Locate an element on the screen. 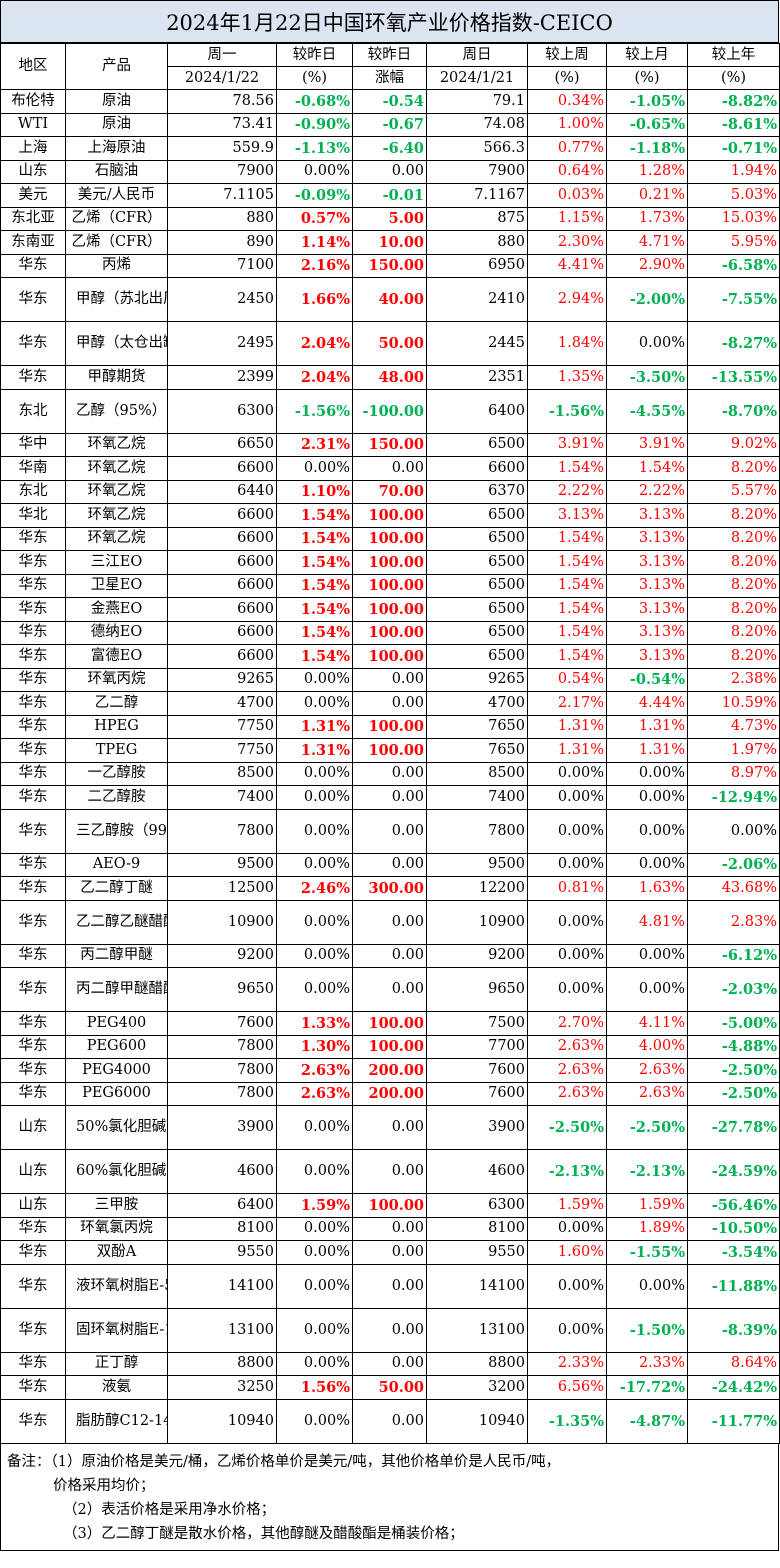 This screenshot has height=1568, width=780. monday-price-cell: 7800 is located at coordinates (222, 1046).